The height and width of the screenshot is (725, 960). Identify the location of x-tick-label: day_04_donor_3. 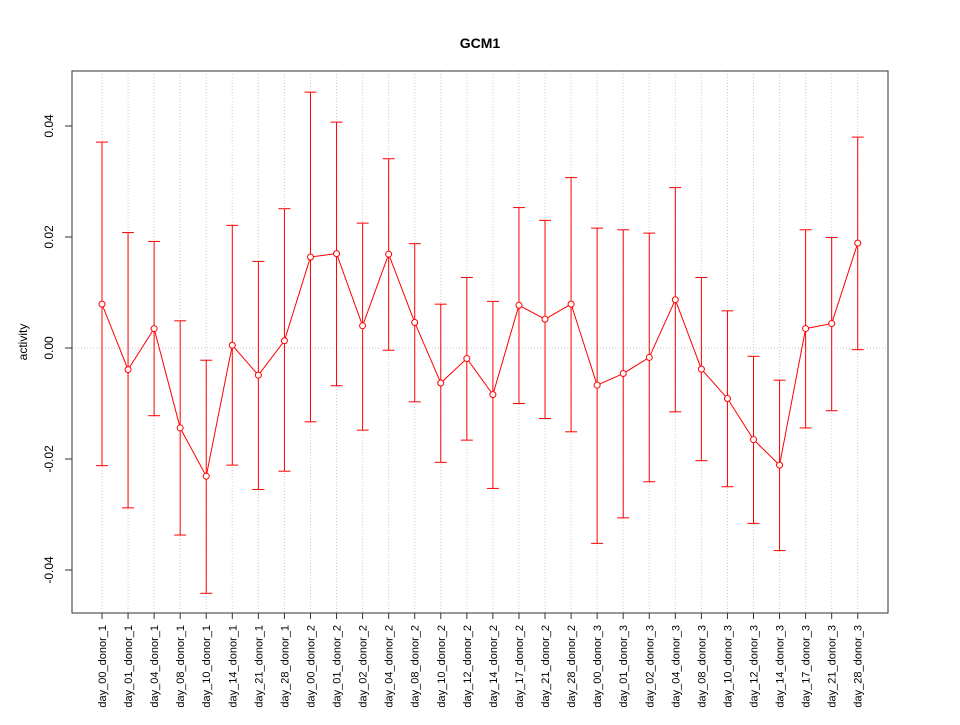
(676, 666).